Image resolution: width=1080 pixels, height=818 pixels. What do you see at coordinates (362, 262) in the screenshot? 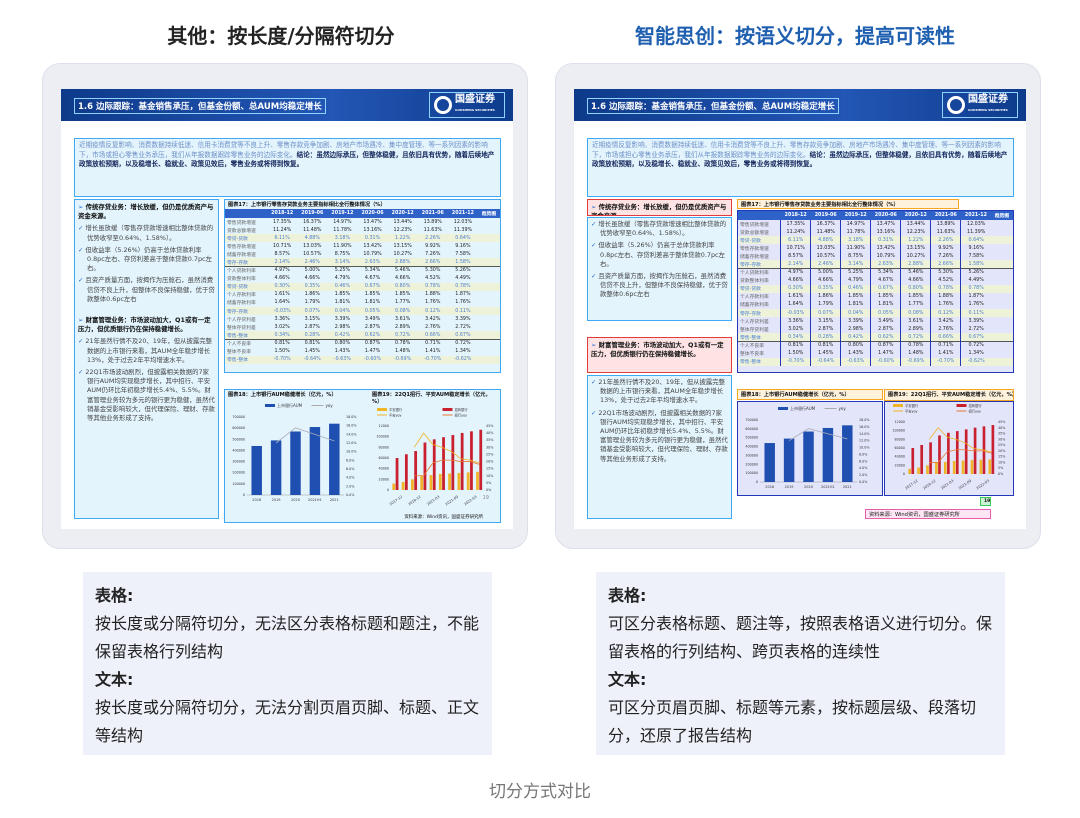
I see `table-row: 零存-存款 2.14% 2.46% 3.14% 2.63% 2.88% 2.66% 1.58%` at bounding box center [362, 262].